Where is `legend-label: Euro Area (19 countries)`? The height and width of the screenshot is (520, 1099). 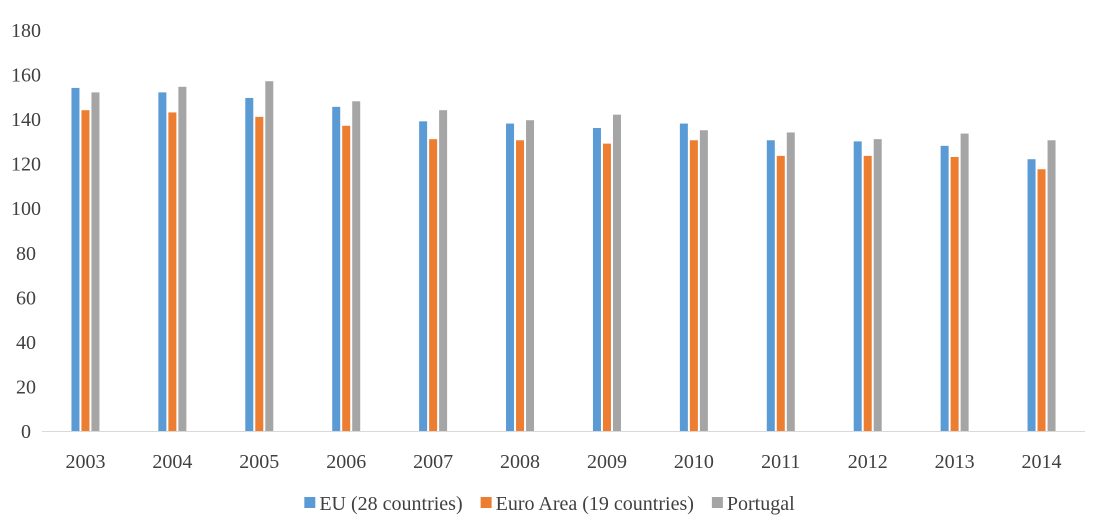
legend-label: Euro Area (19 countries) is located at coordinates (595, 504).